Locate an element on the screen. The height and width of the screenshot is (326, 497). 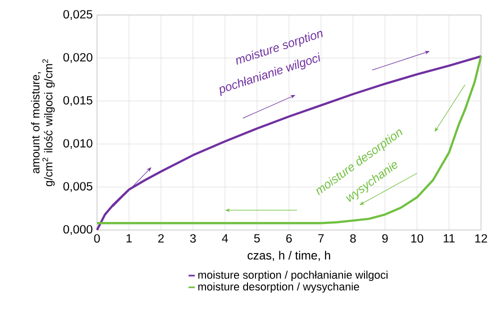
y-tick-label: 0,020 is located at coordinates (77, 58).